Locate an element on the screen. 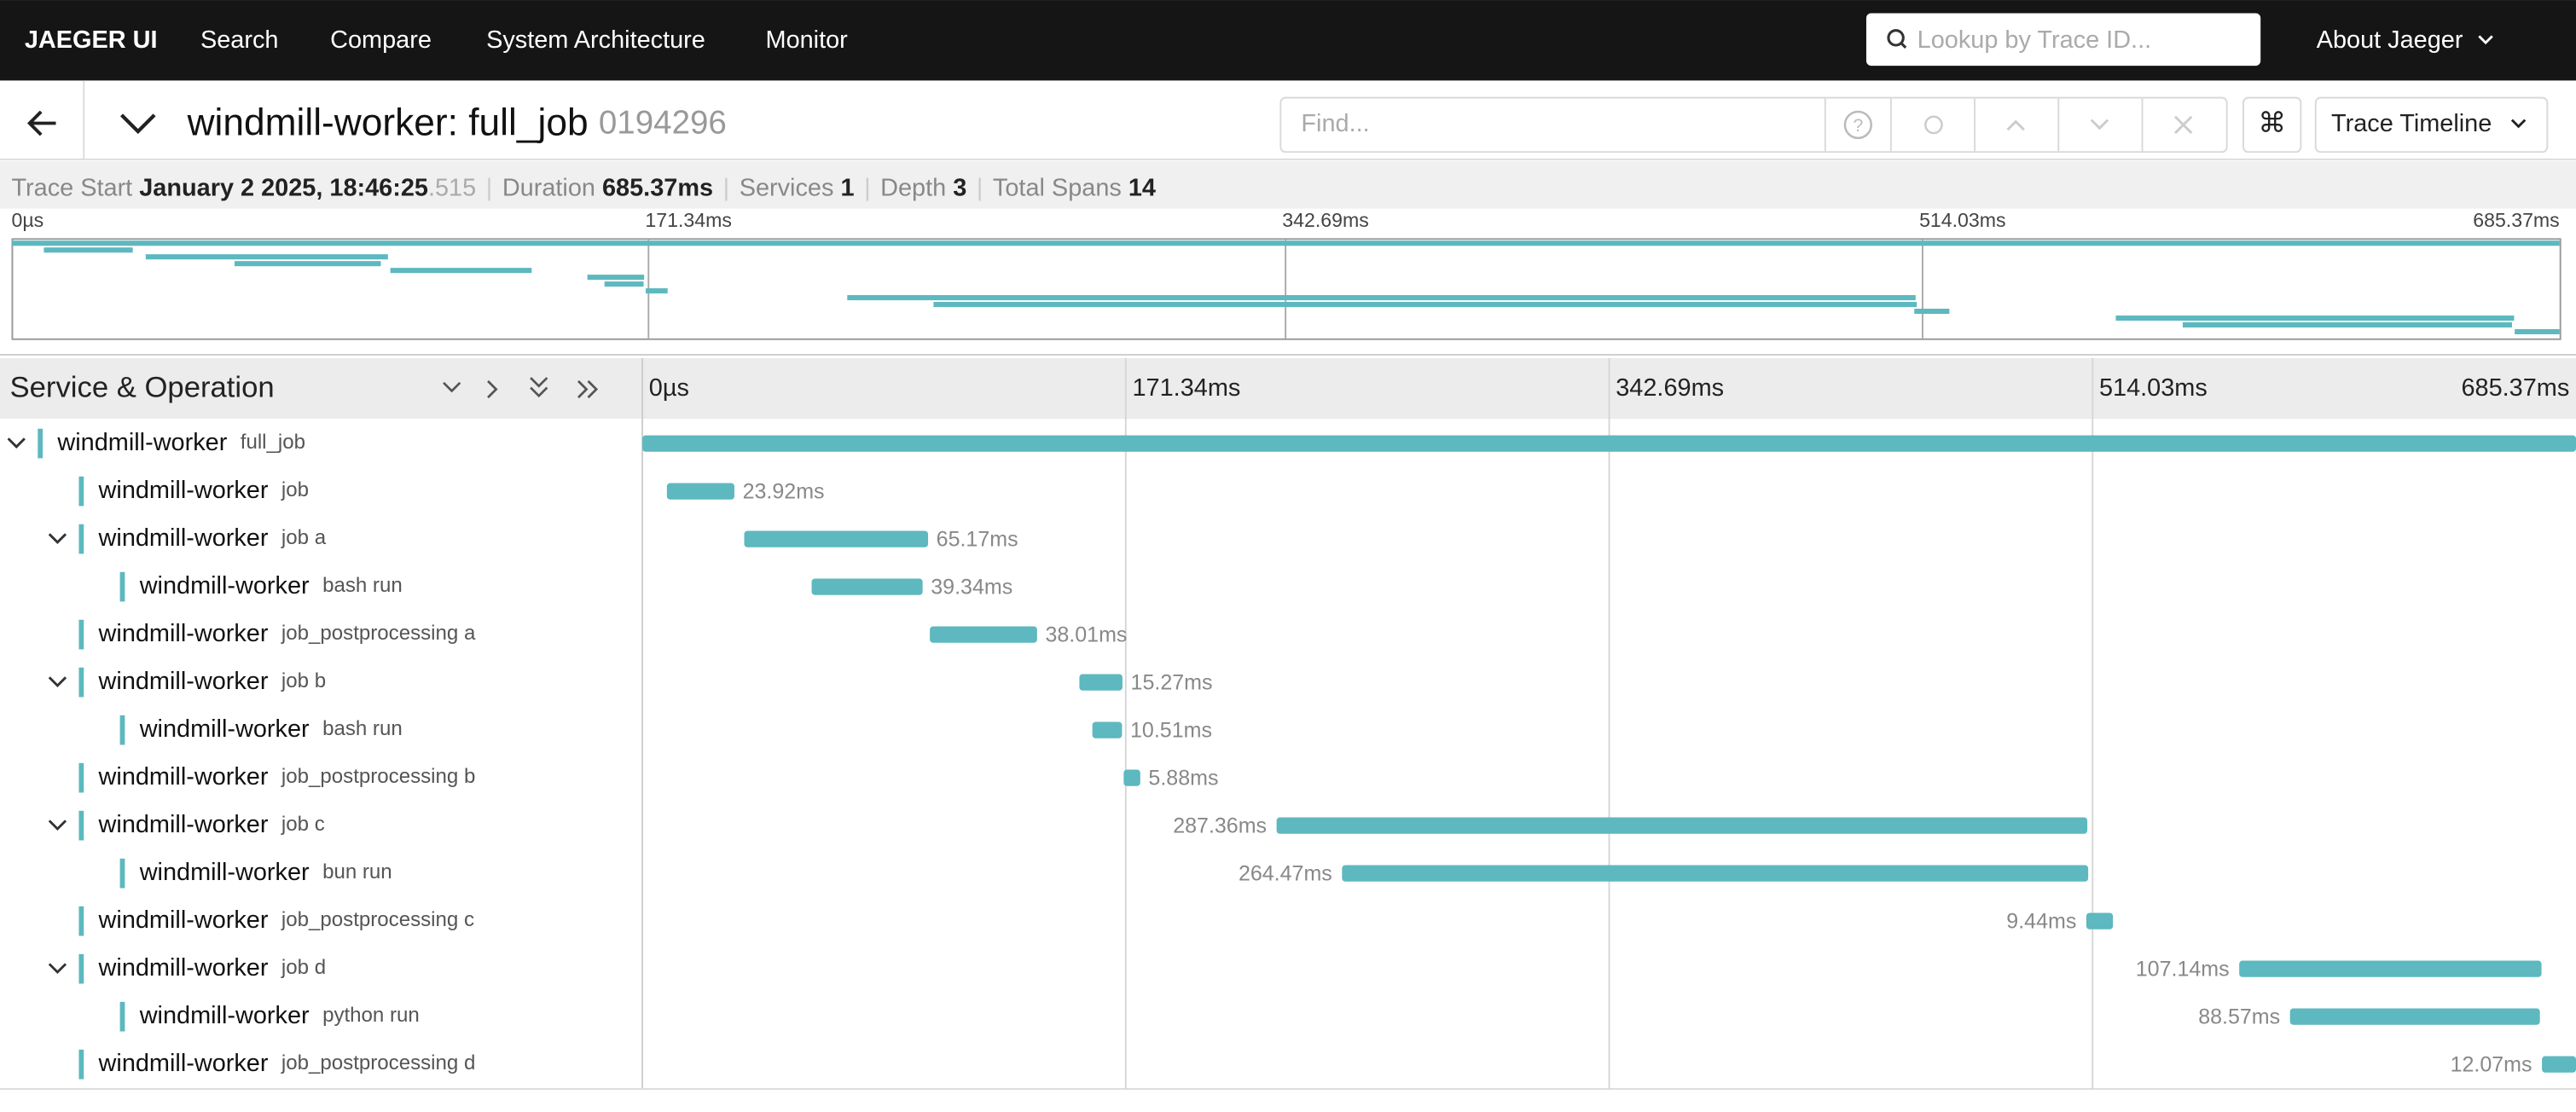 This screenshot has width=2576, height=1112. minimap-tick-label: 171.34ms is located at coordinates (688, 220).